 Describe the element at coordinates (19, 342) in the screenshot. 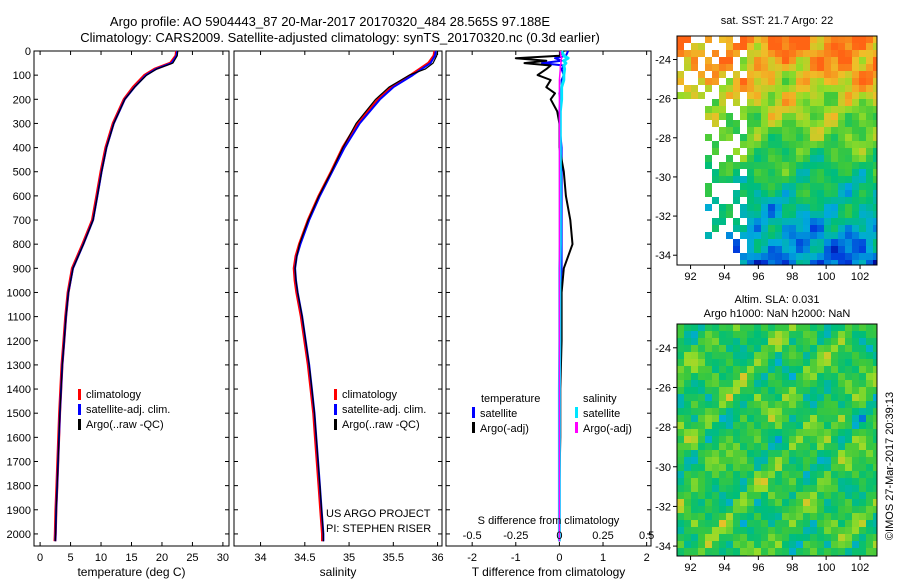

I see `y-tick-label: 1200` at that location.